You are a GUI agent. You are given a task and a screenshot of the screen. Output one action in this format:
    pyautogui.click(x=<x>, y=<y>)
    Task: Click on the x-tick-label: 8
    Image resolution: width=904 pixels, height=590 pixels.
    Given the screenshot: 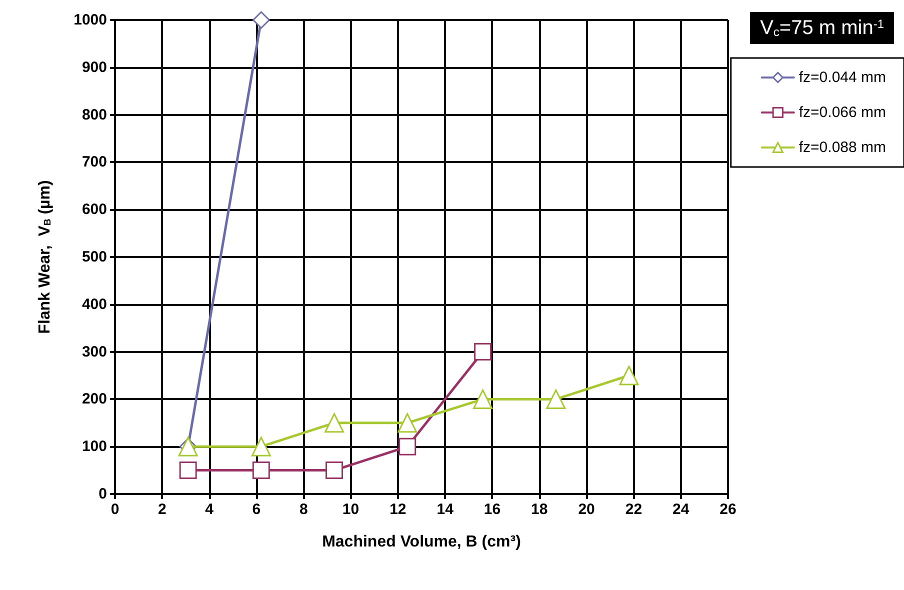 What is the action you would take?
    pyautogui.click(x=303, y=509)
    